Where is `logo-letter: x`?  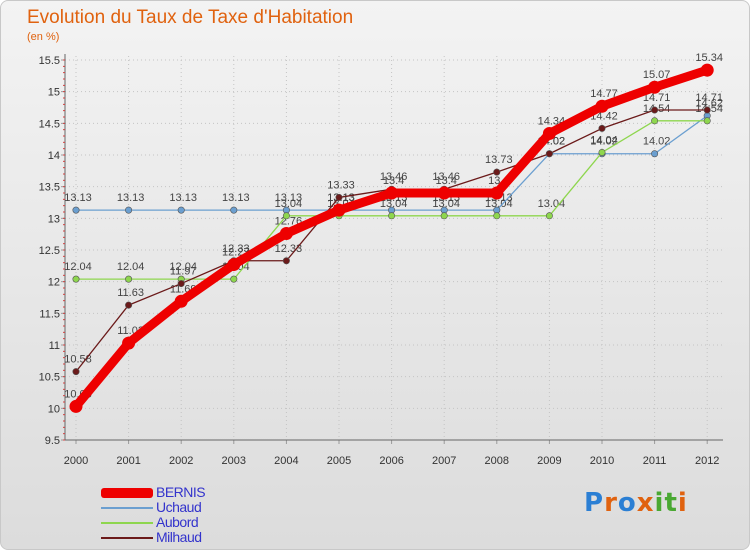
logo-letter: x is located at coordinates (645, 503).